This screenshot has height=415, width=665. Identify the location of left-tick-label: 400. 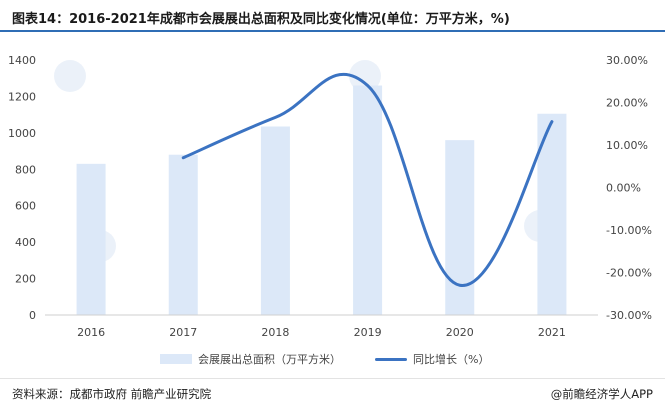
(25, 242).